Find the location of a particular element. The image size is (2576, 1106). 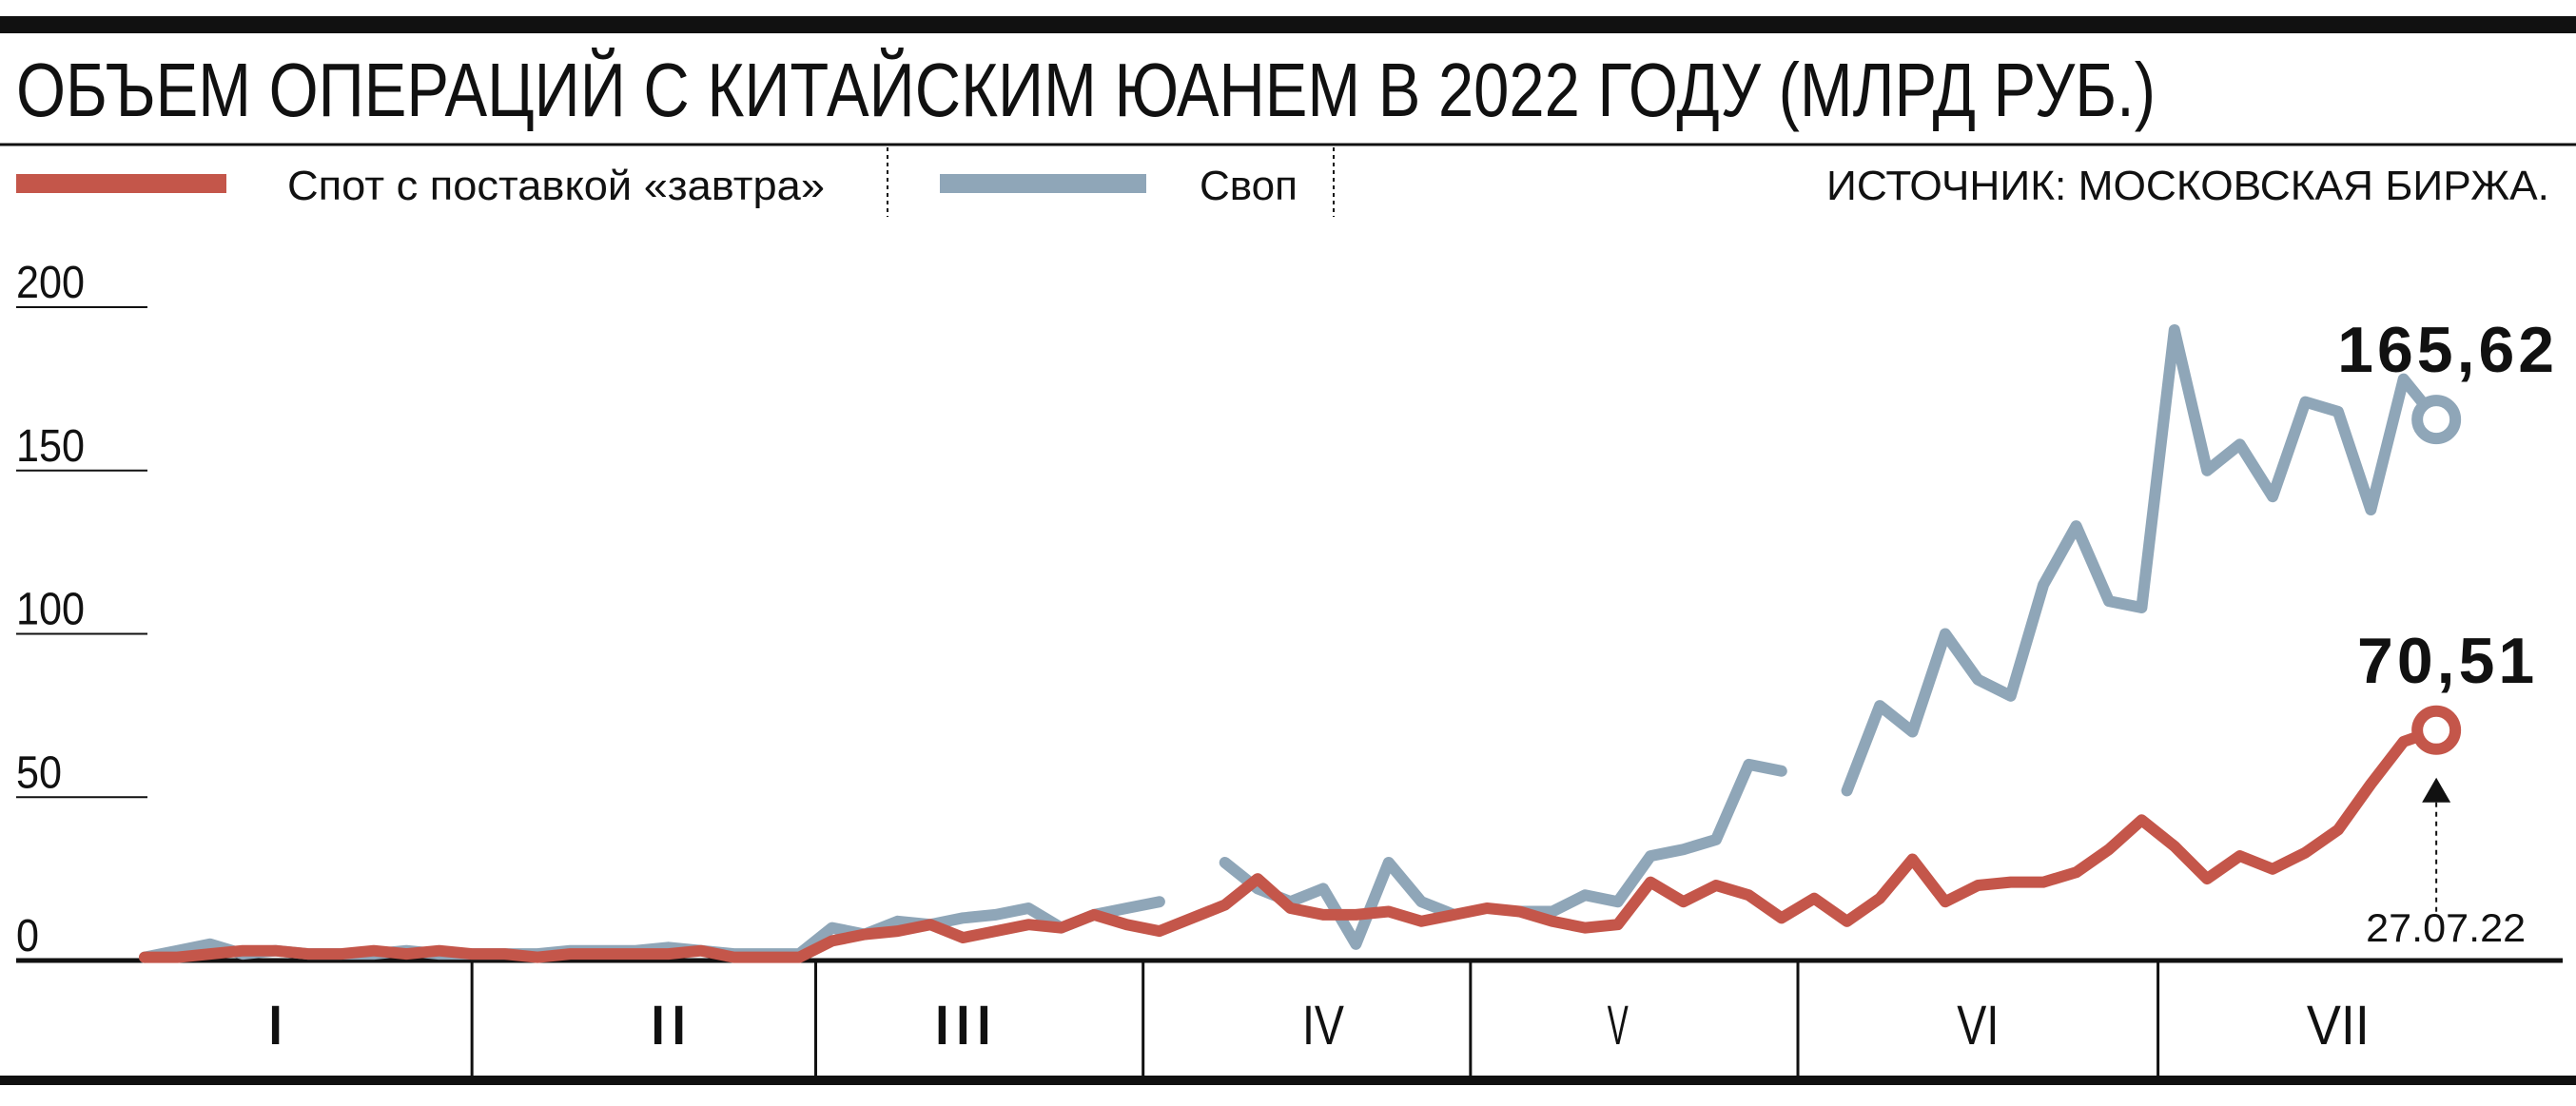

annotation: 27.07.22 is located at coordinates (2446, 927).